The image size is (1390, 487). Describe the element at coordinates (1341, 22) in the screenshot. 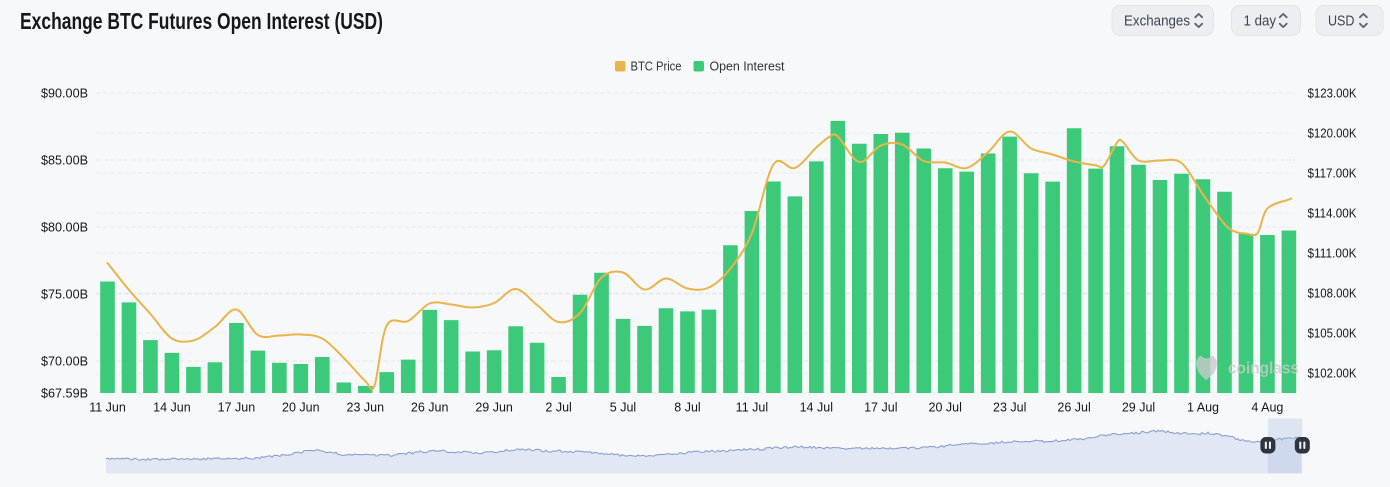

I see `svg-text: USD` at that location.